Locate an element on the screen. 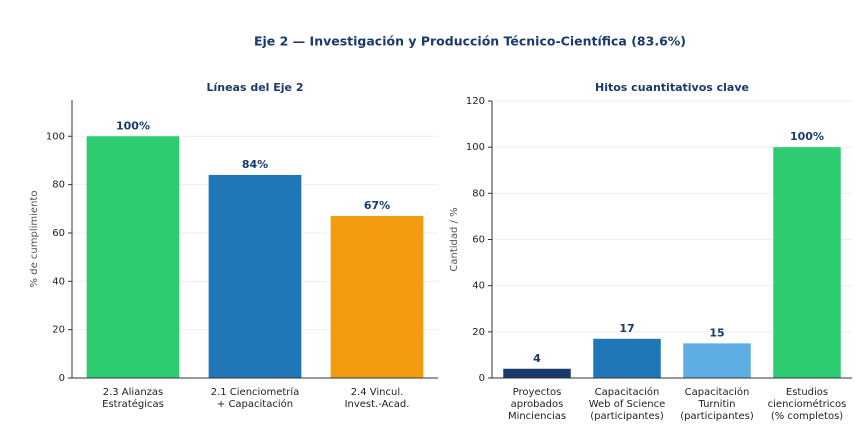  x-tick-label-line: Invest.-Acad. is located at coordinates (377, 404).